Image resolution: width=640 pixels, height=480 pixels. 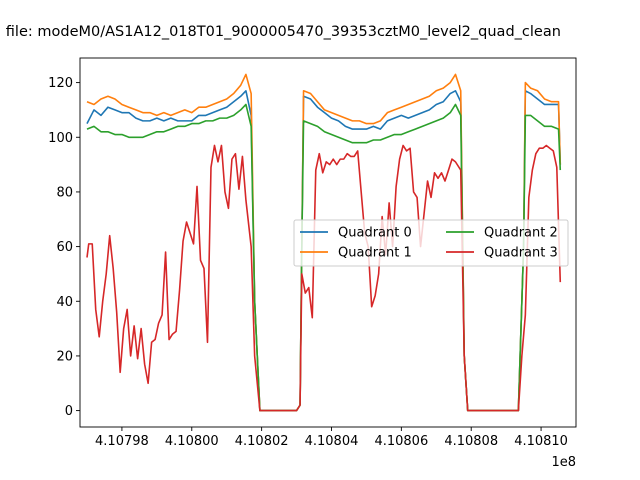 What do you see at coordinates (60, 138) in the screenshot?
I see `y-tick-label: 100` at bounding box center [60, 138].